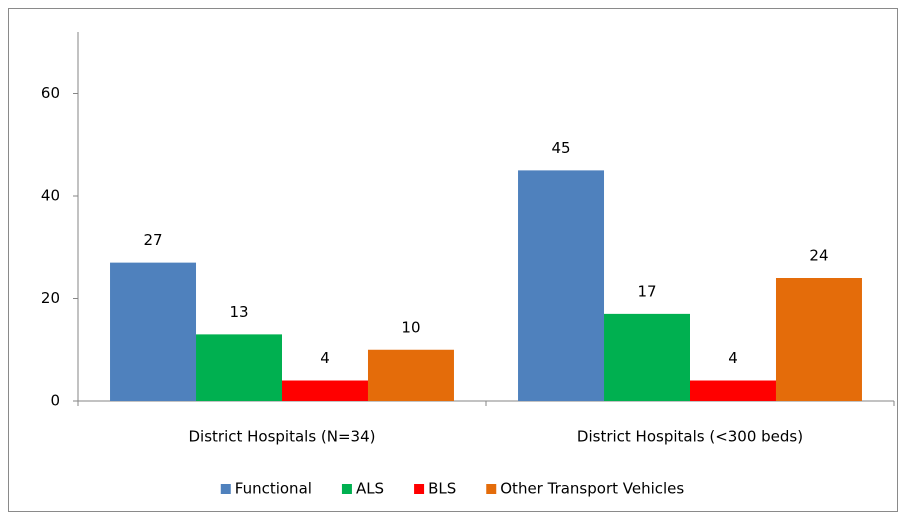 This screenshot has width=905, height=519. I want to click on y-tick-label: 0, so click(55, 401).